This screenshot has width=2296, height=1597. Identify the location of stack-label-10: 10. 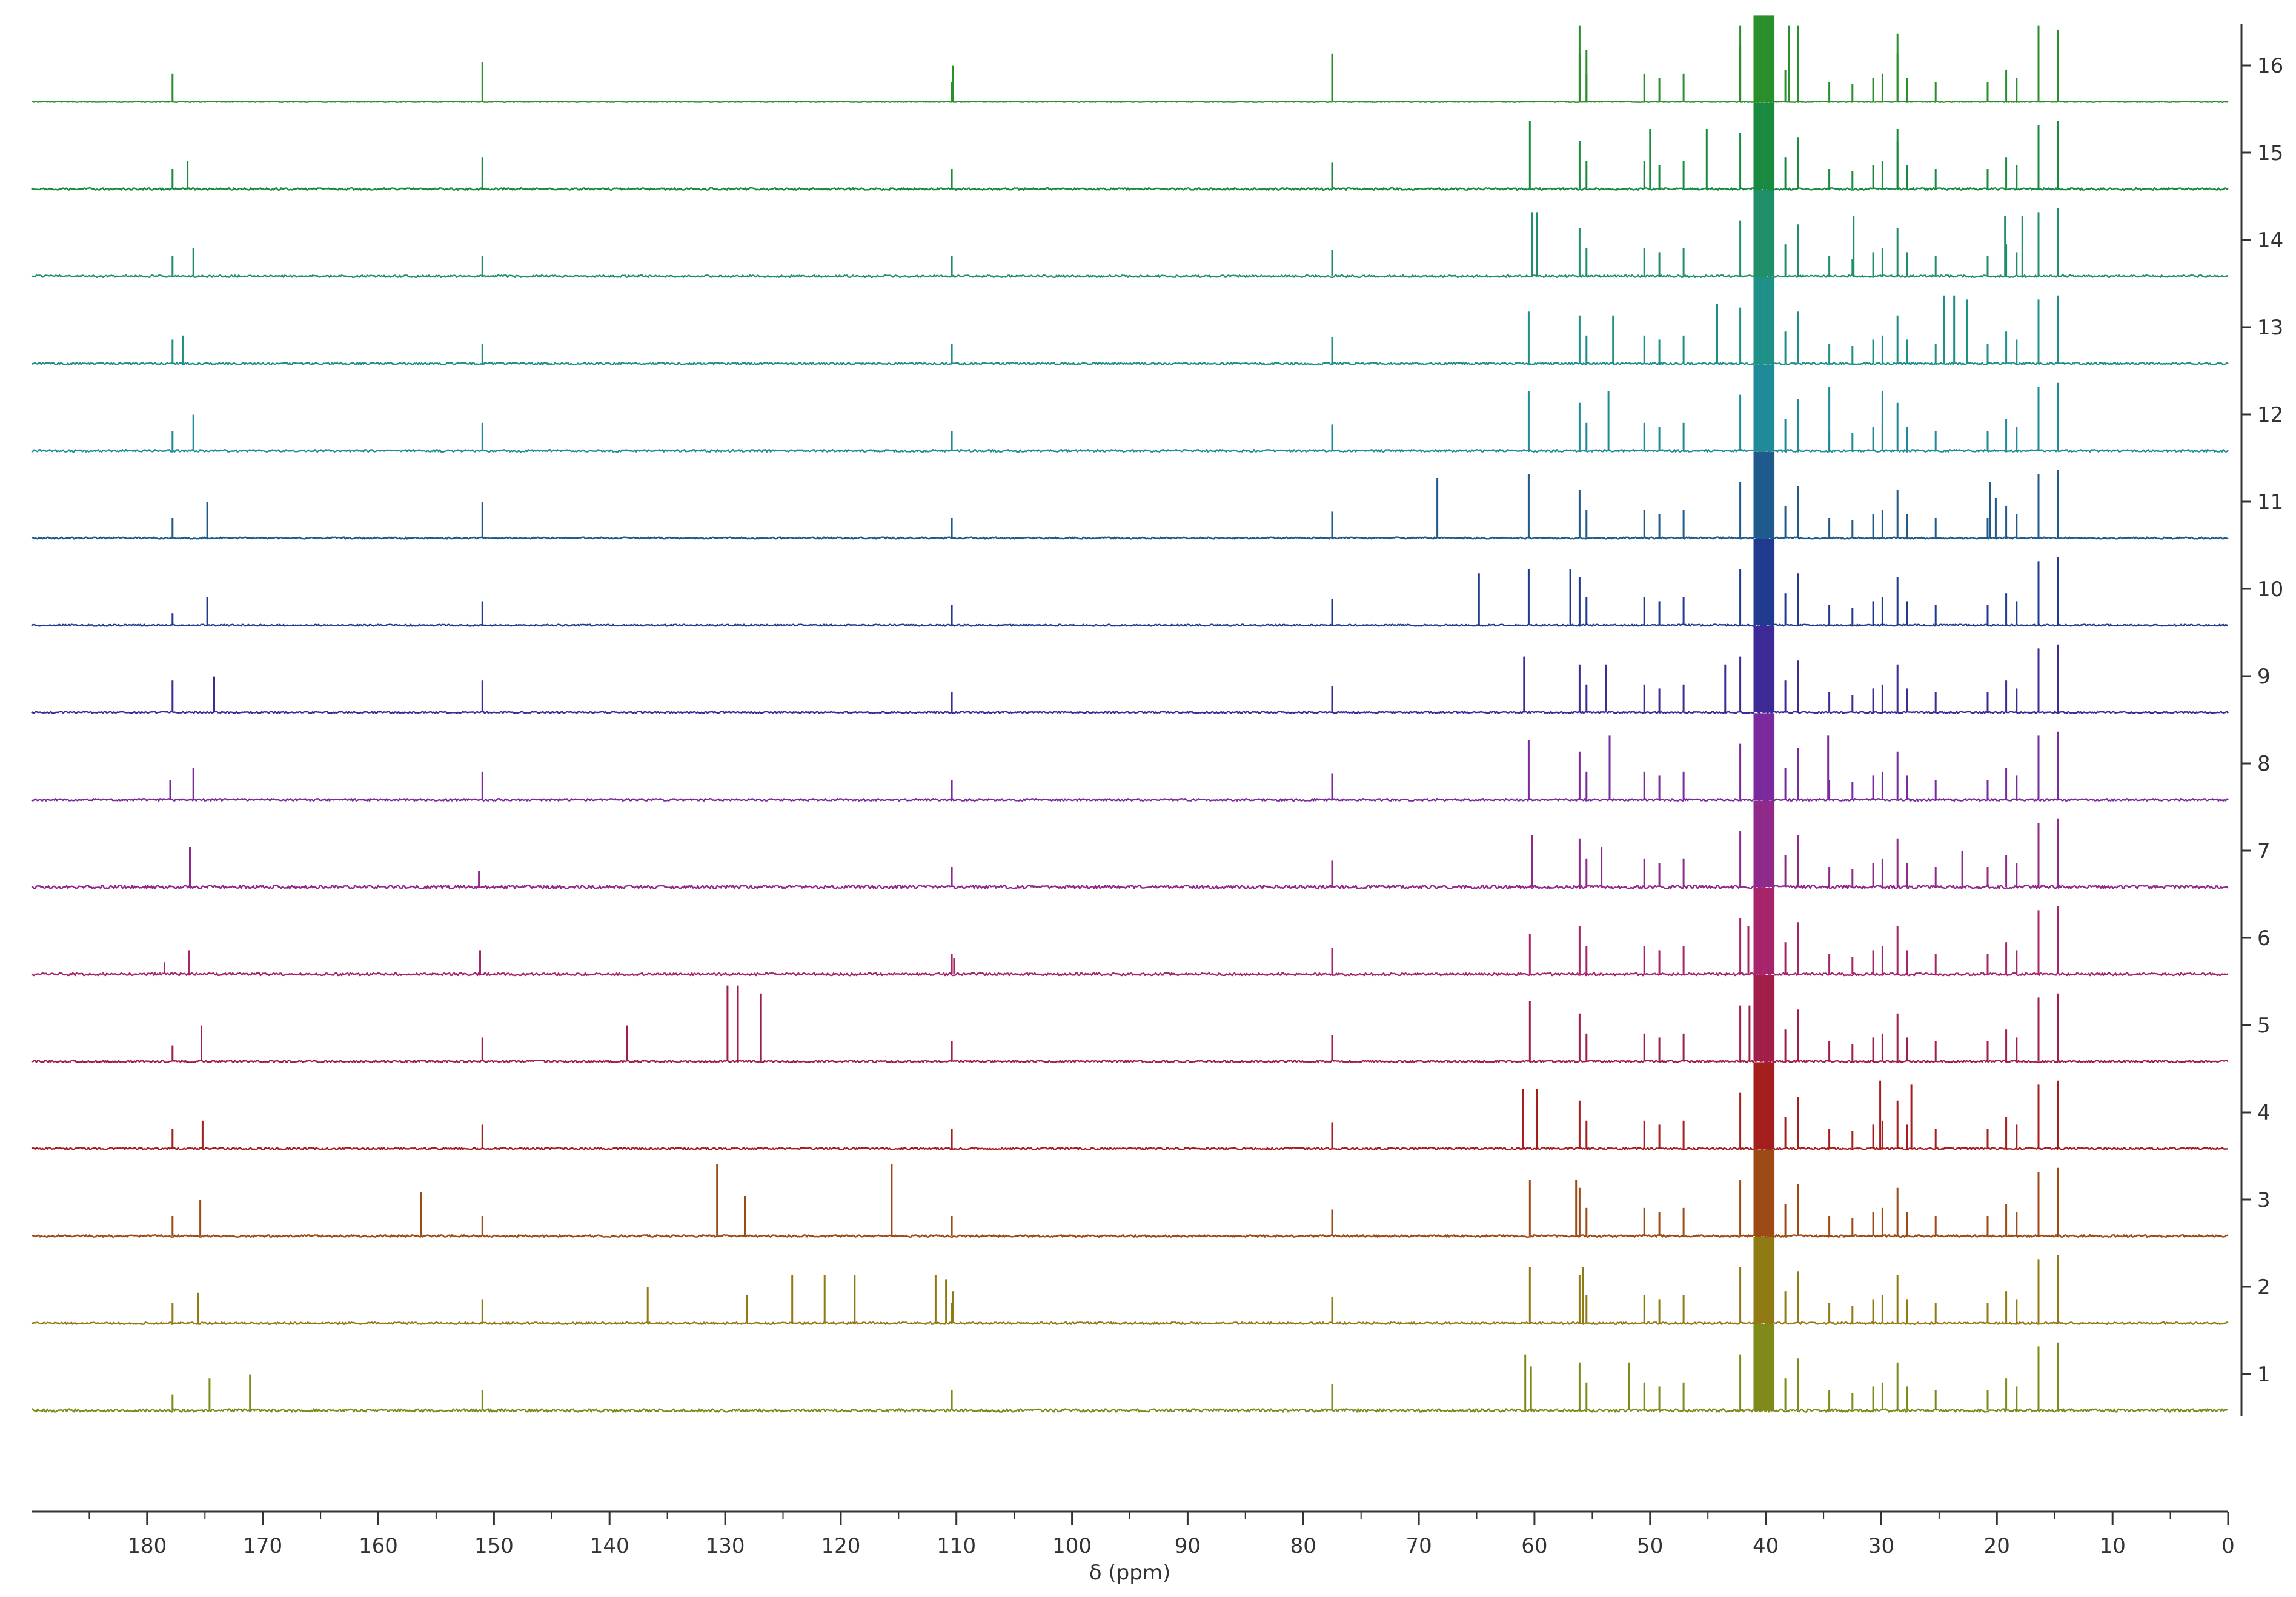
(2270, 589).